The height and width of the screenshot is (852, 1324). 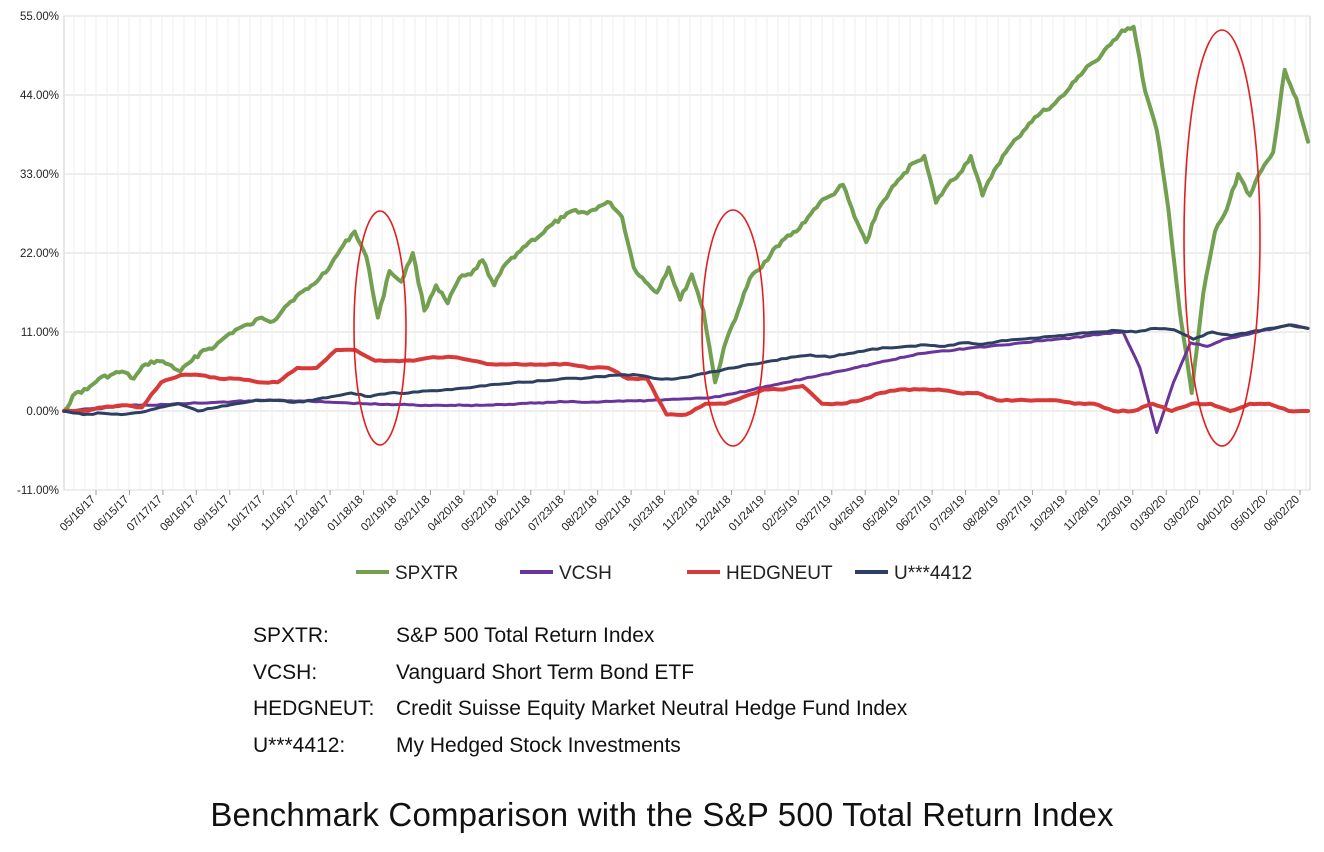 What do you see at coordinates (847, 514) in the screenshot?
I see `x-tick-label: 04/26/19` at bounding box center [847, 514].